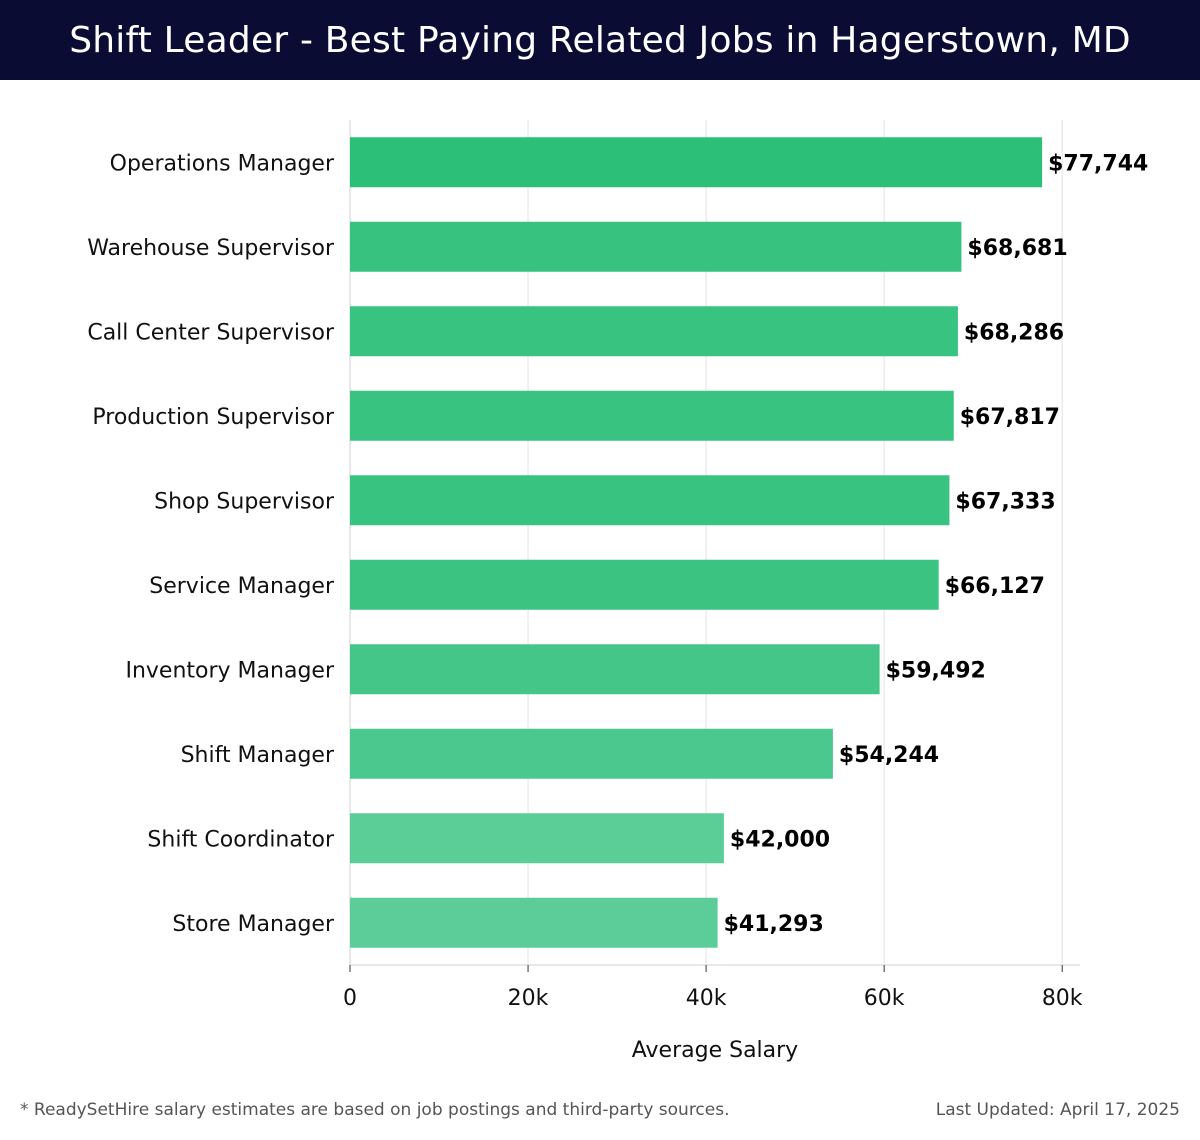 The image size is (1200, 1140). I want to click on bar-value-label: $42,000, so click(780, 839).